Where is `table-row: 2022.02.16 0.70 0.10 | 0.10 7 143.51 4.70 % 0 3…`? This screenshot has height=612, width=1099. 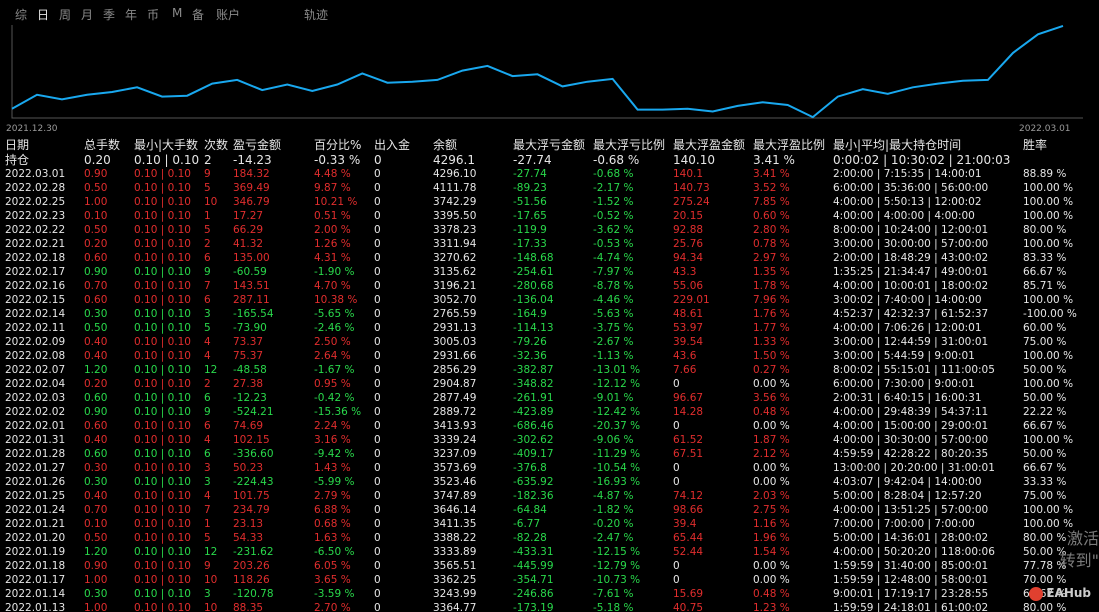 table-row: 2022.02.16 0.70 0.10 | 0.10 7 143.51 4.70 % 0 3… is located at coordinates (549, 286).